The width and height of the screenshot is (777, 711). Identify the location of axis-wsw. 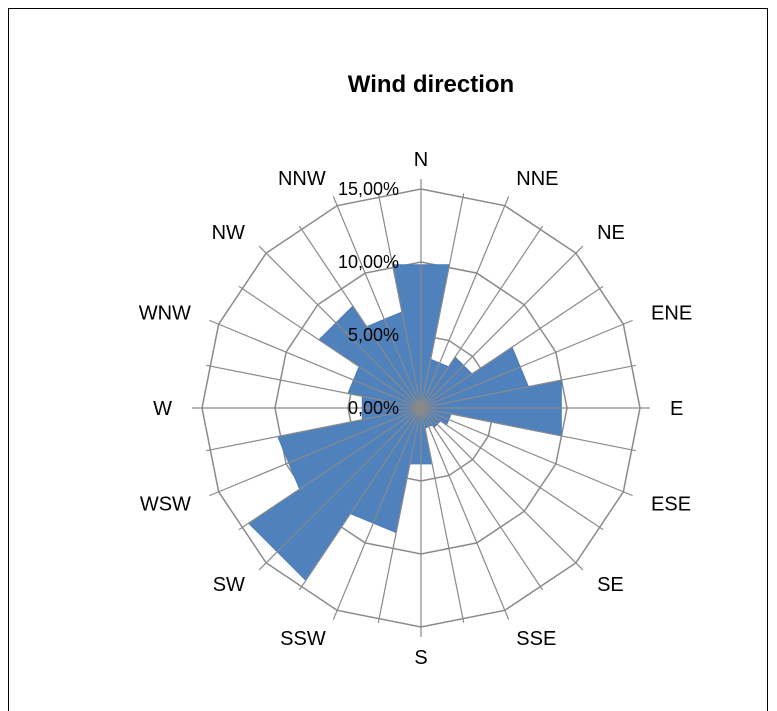
(315, 452).